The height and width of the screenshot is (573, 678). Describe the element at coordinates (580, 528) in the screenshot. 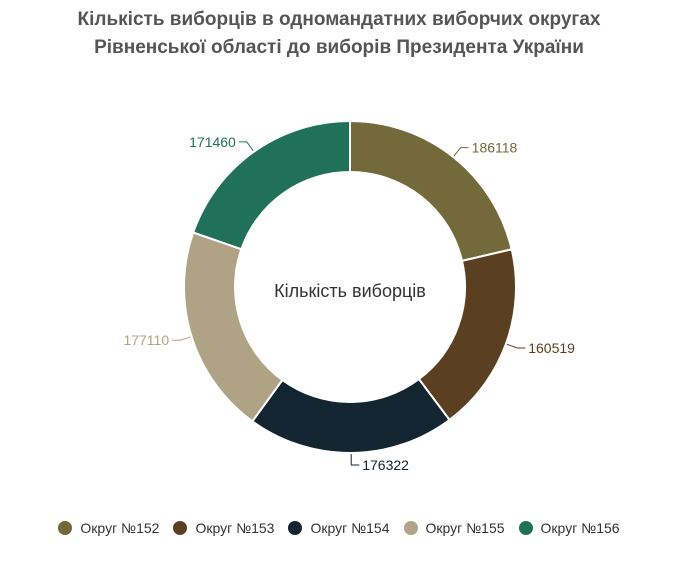

I see `legend-label: Округ №156` at that location.